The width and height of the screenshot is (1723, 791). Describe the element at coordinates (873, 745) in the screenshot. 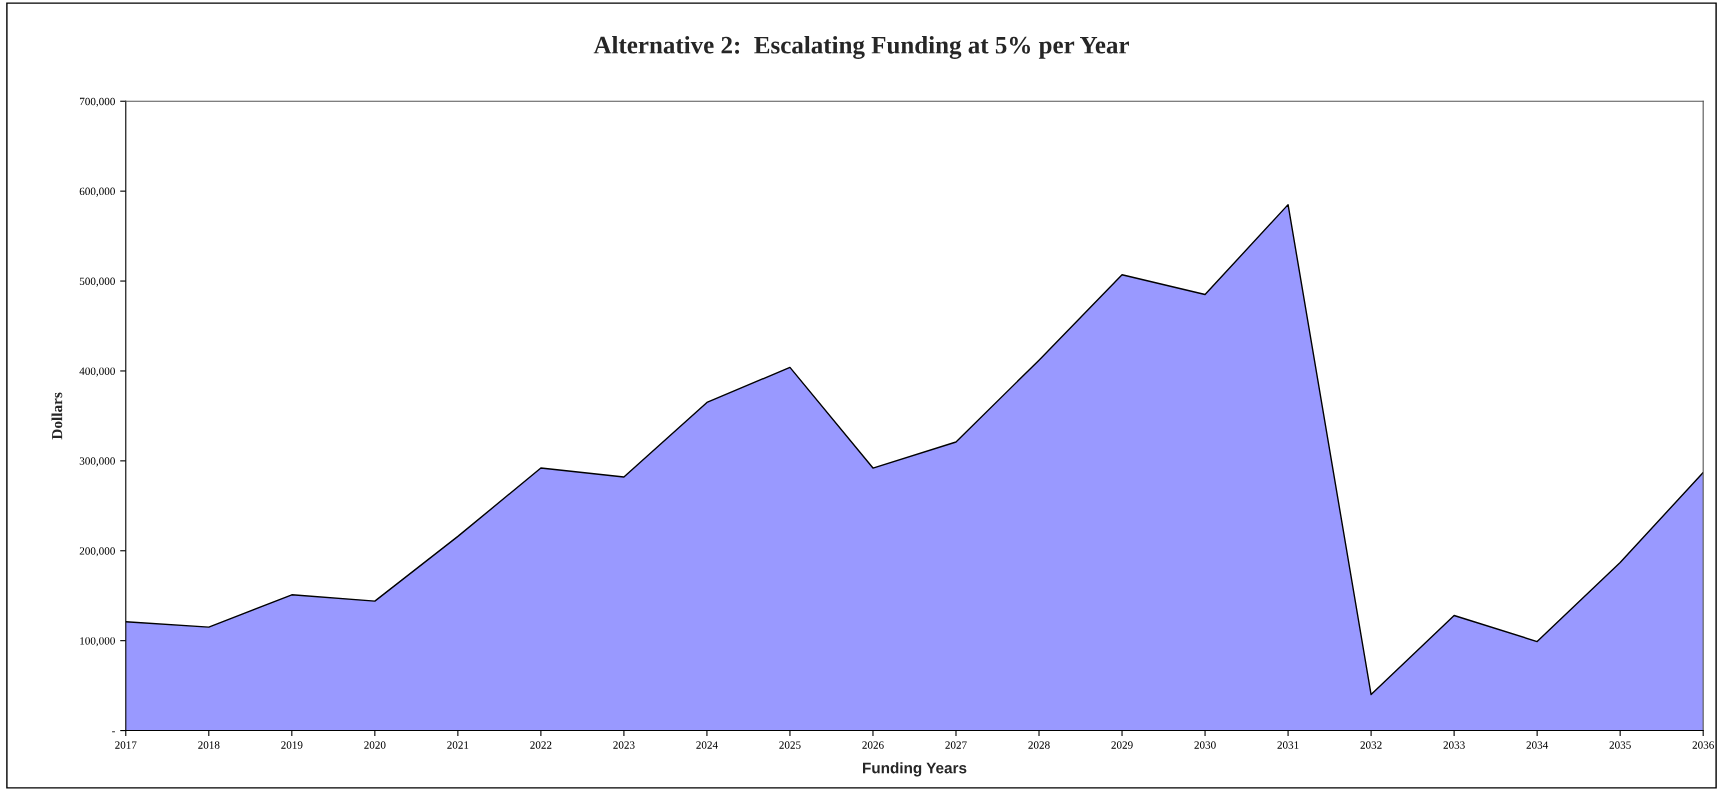

I see `x-tick-label: 2026` at that location.